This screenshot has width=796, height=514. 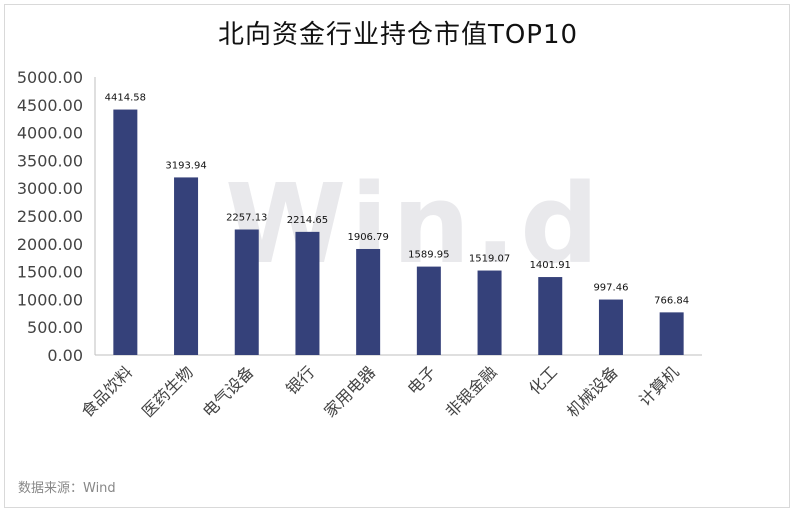 I want to click on x-tick-label: 食品饮料, so click(x=106, y=391).